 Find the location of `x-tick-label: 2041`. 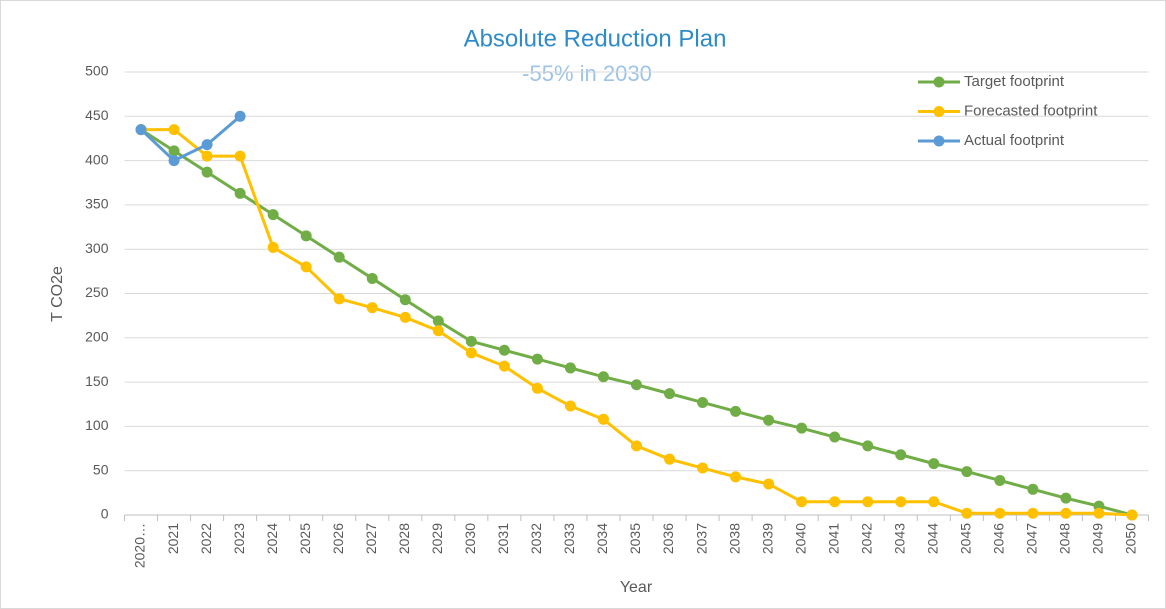

x-tick-label: 2041 is located at coordinates (833, 538).